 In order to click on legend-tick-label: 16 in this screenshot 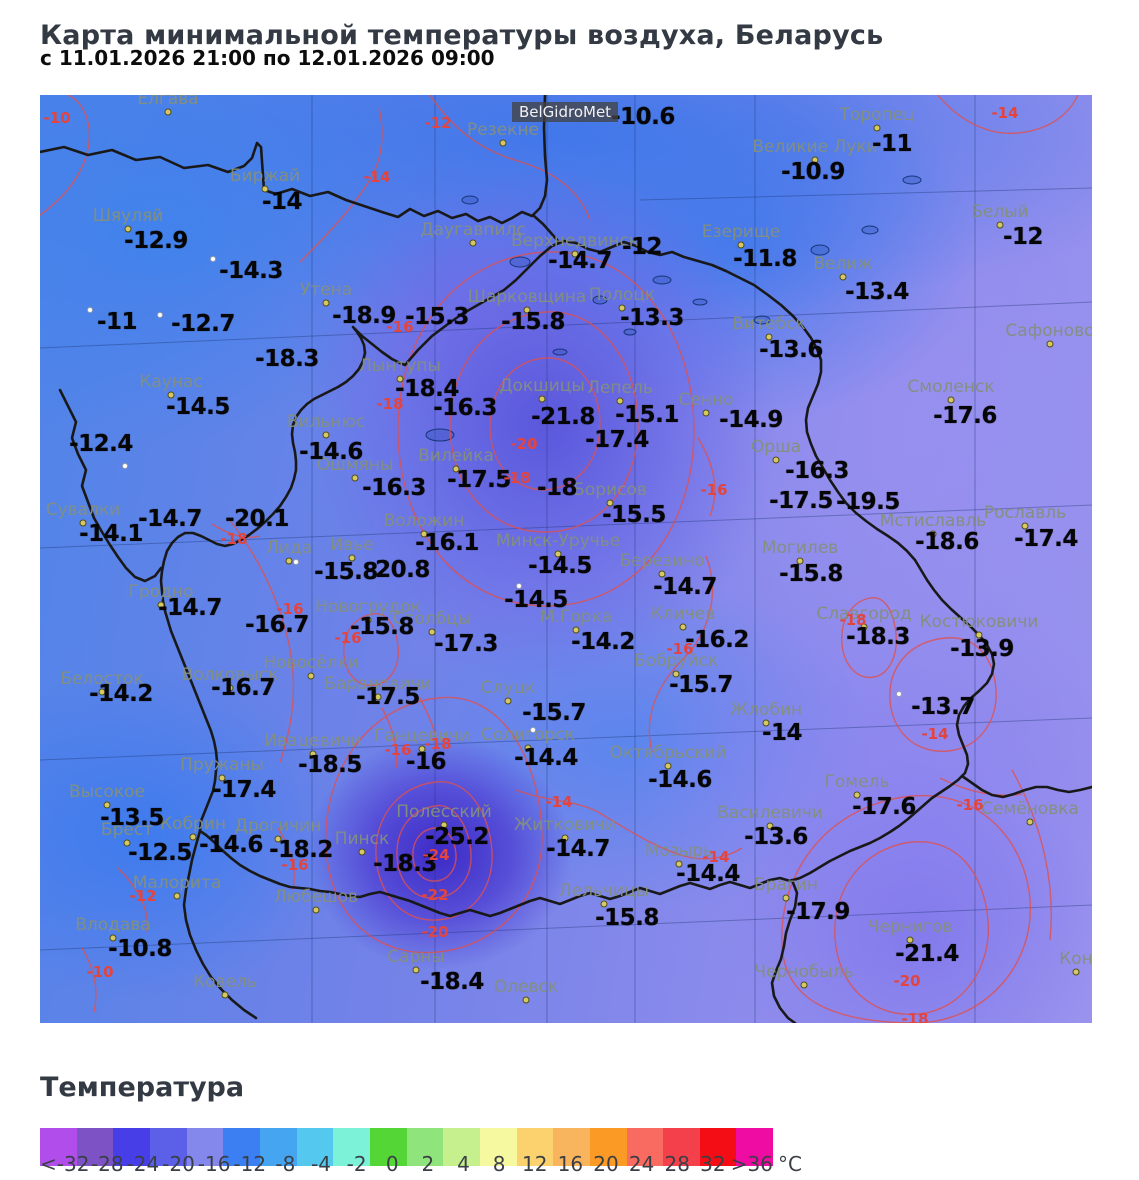, I will do `click(570, 1164)`.